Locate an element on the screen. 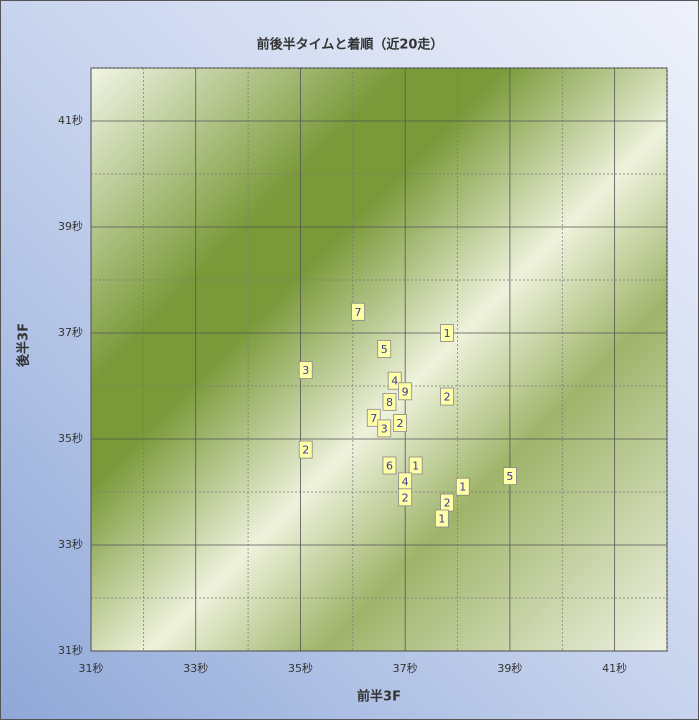 The width and height of the screenshot is (699, 724). y-tick-label: 39秒 is located at coordinates (70, 226).